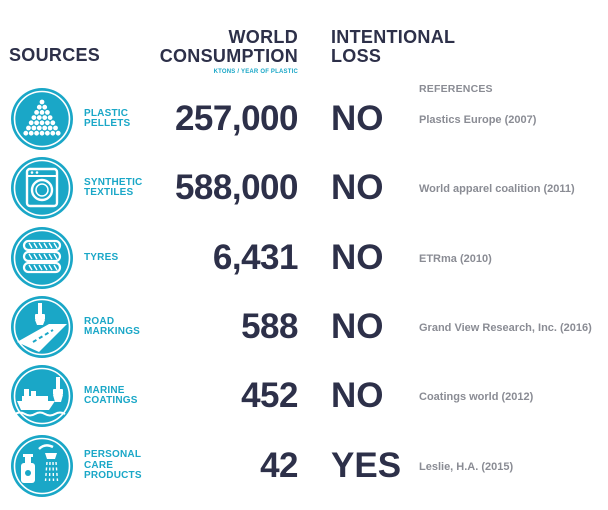 The width and height of the screenshot is (608, 510). Describe the element at coordinates (113, 182) in the screenshot. I see `source-label-line: SYNTHETIC` at that location.